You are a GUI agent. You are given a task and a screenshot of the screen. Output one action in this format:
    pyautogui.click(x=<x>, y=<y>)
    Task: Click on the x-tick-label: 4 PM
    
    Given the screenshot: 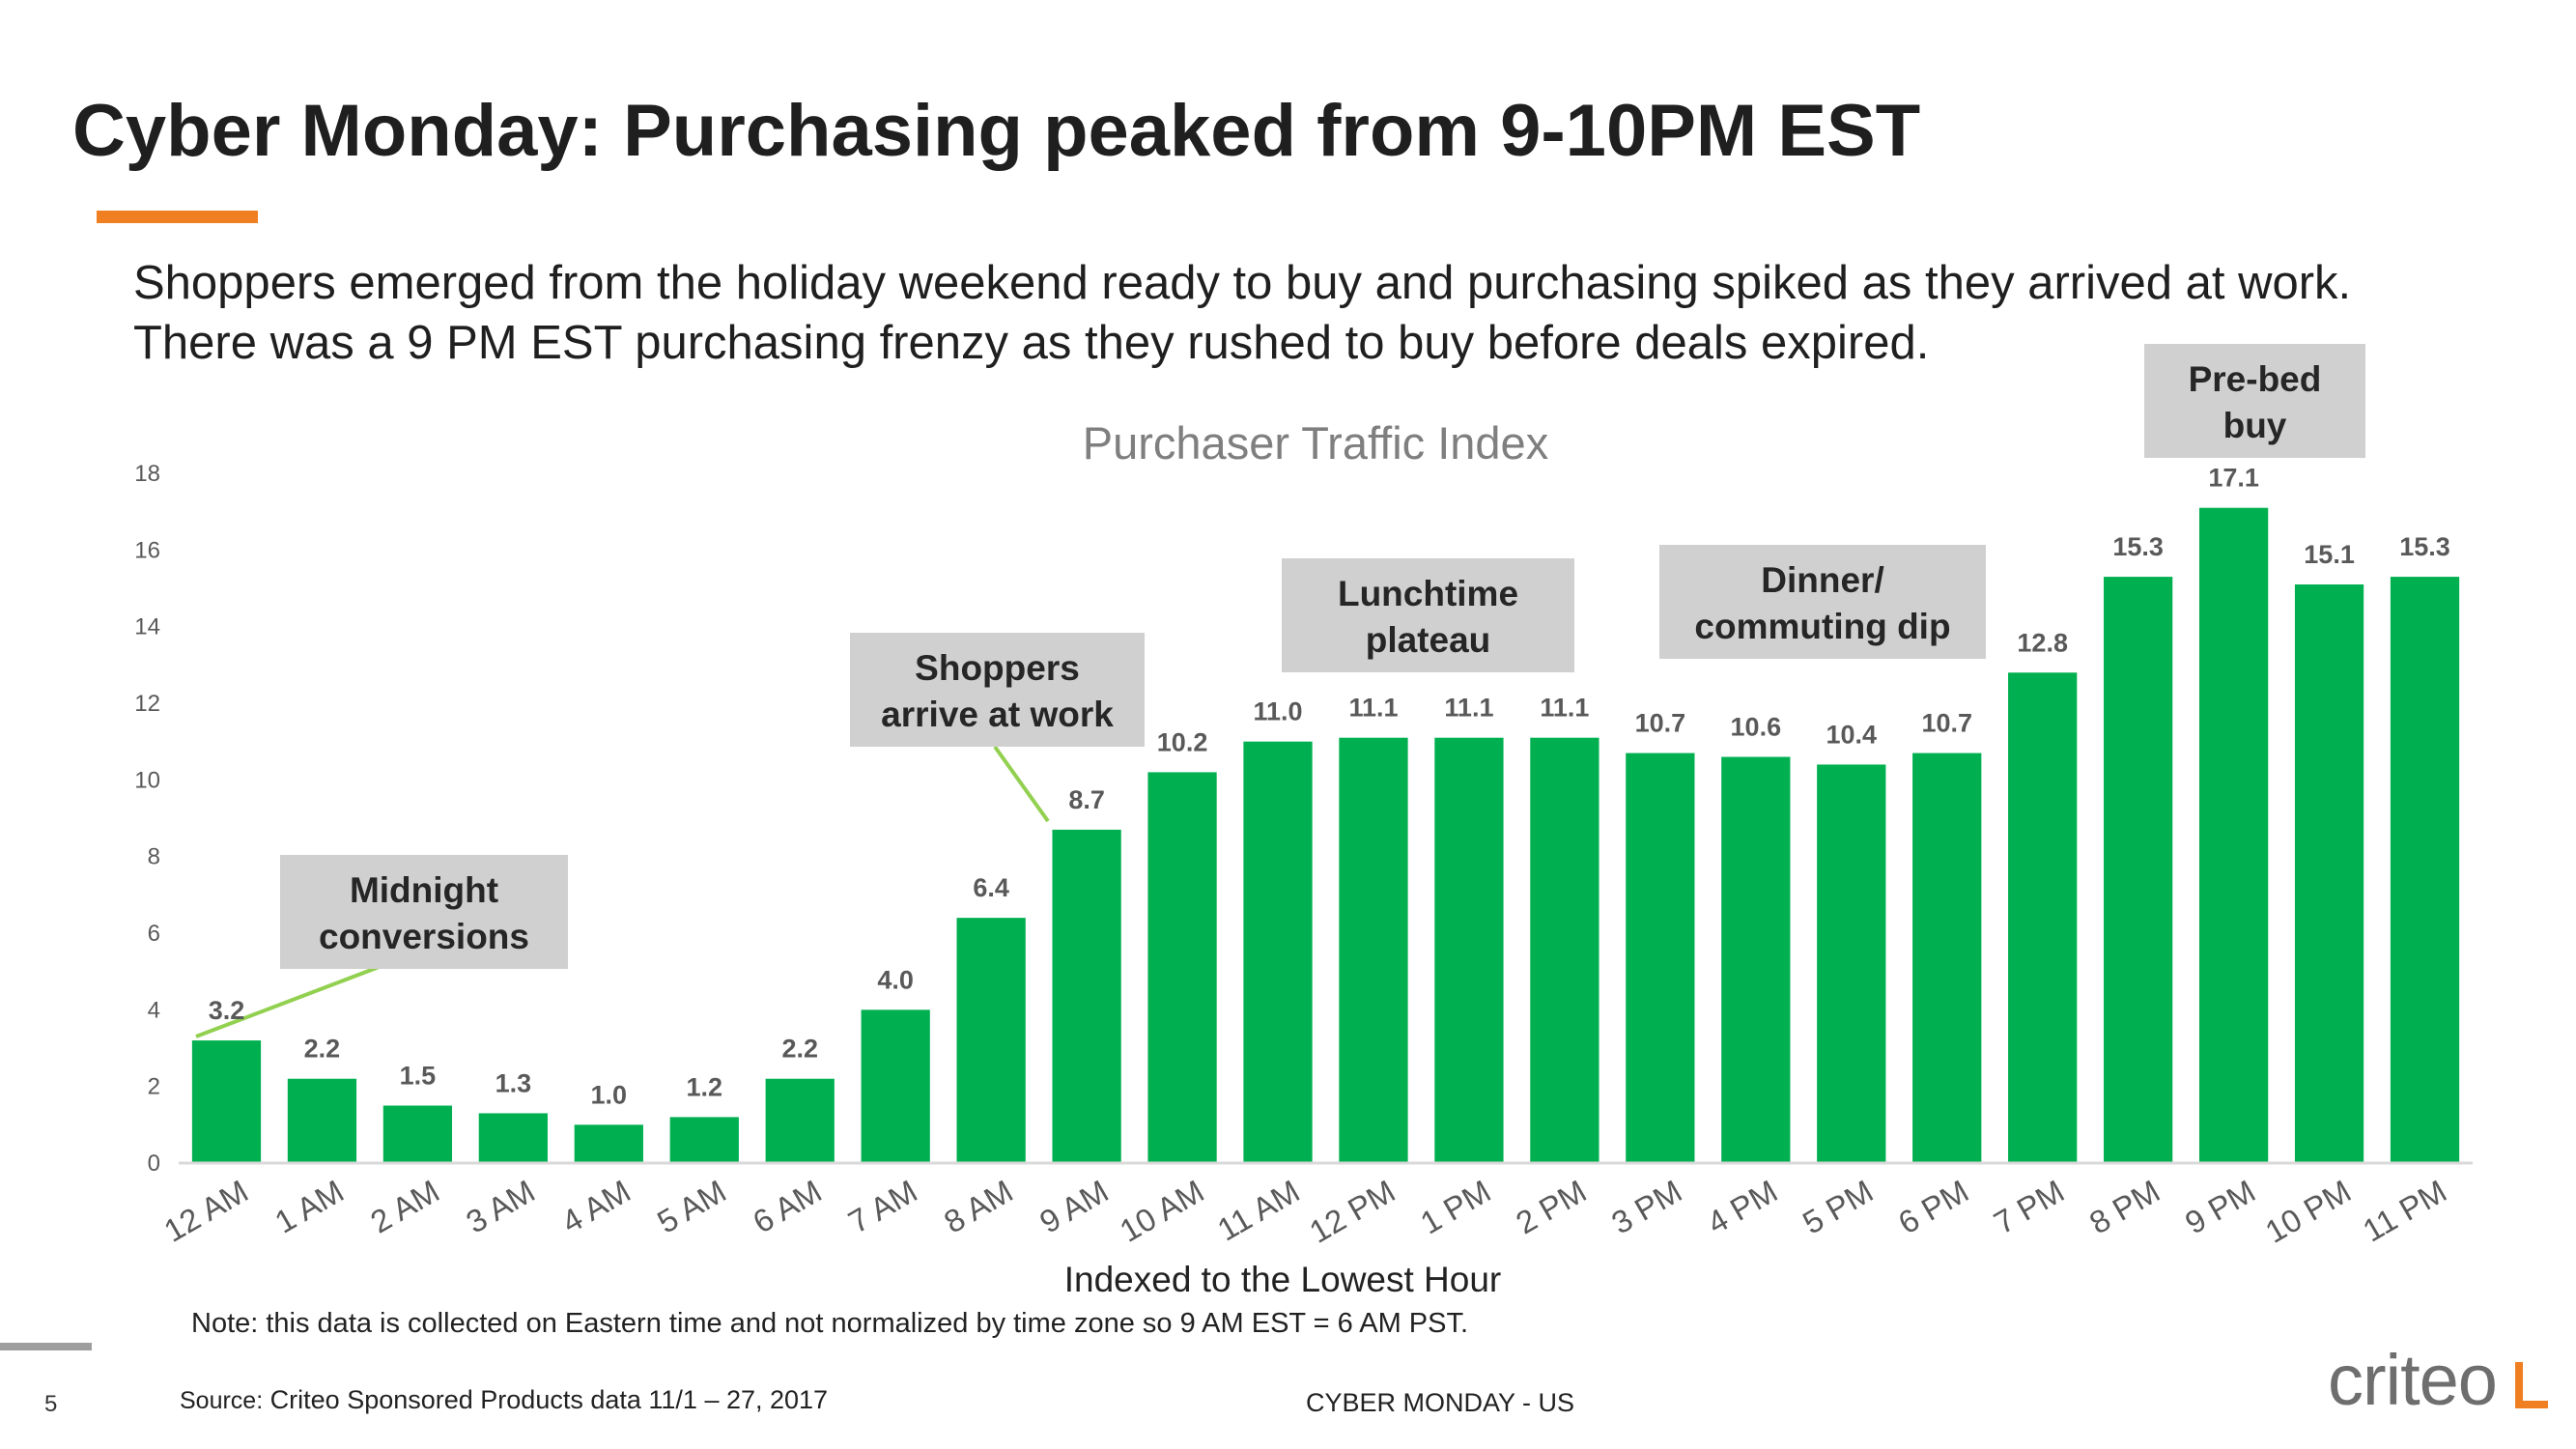 What is the action you would take?
    pyautogui.click(x=1742, y=1207)
    